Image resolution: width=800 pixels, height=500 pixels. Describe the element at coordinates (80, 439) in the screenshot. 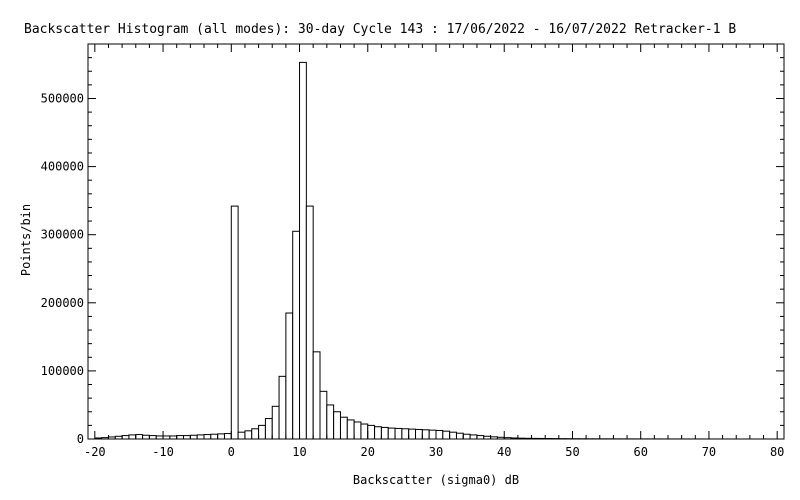

I see `y-tick-label: 0` at that location.